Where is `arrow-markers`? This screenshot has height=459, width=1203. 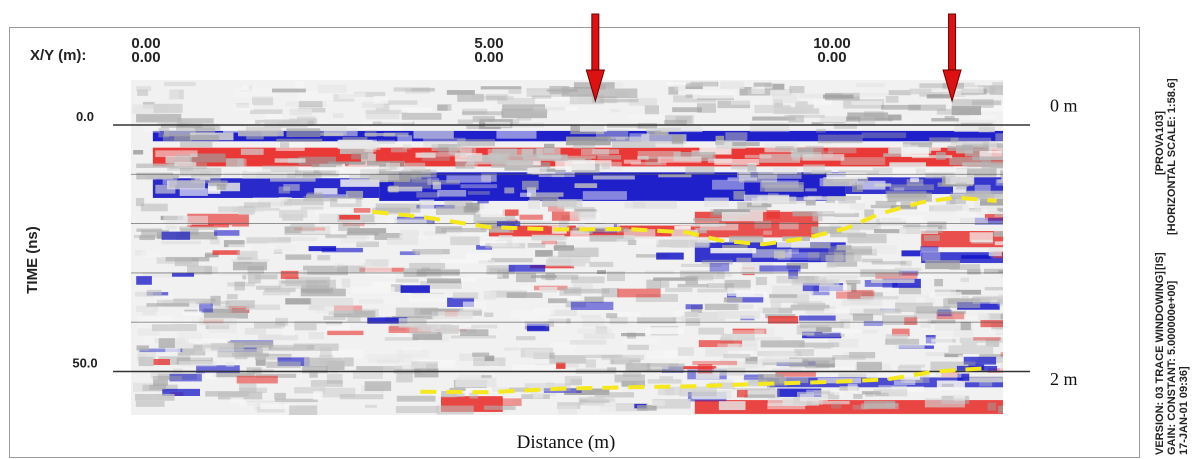
arrow-markers is located at coordinates (773, 58).